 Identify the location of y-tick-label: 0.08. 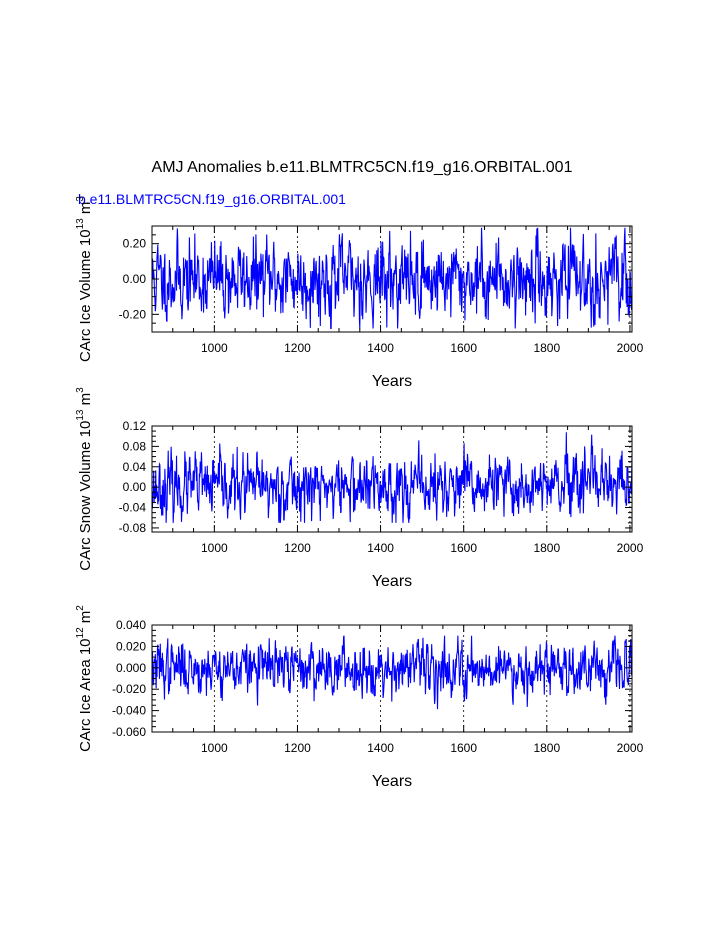
(135, 446).